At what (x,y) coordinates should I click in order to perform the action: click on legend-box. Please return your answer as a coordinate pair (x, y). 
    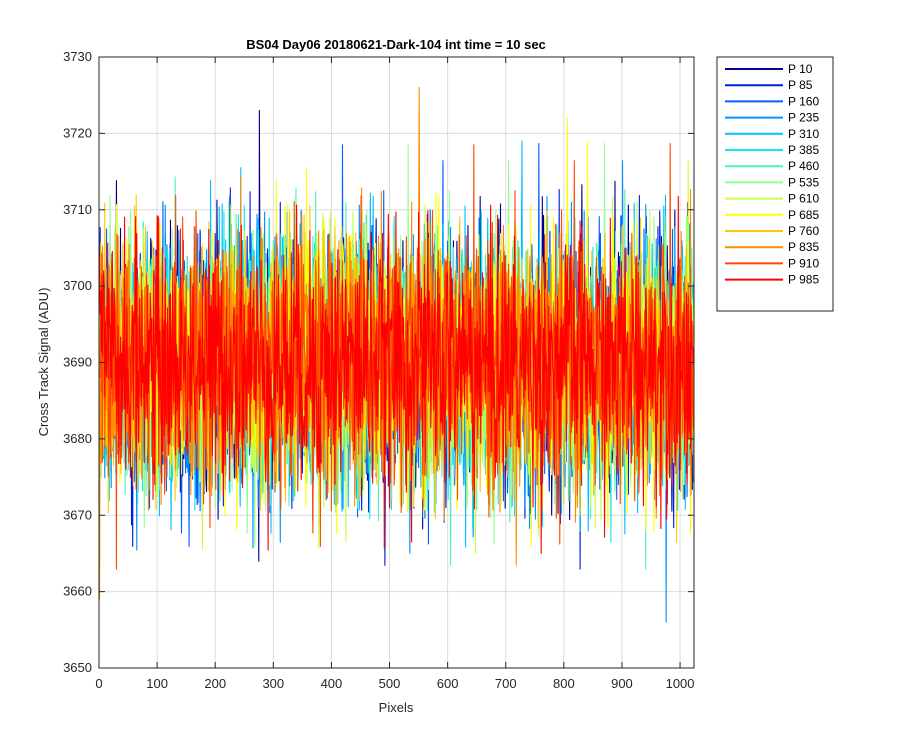
    Looking at the image, I should click on (775, 184).